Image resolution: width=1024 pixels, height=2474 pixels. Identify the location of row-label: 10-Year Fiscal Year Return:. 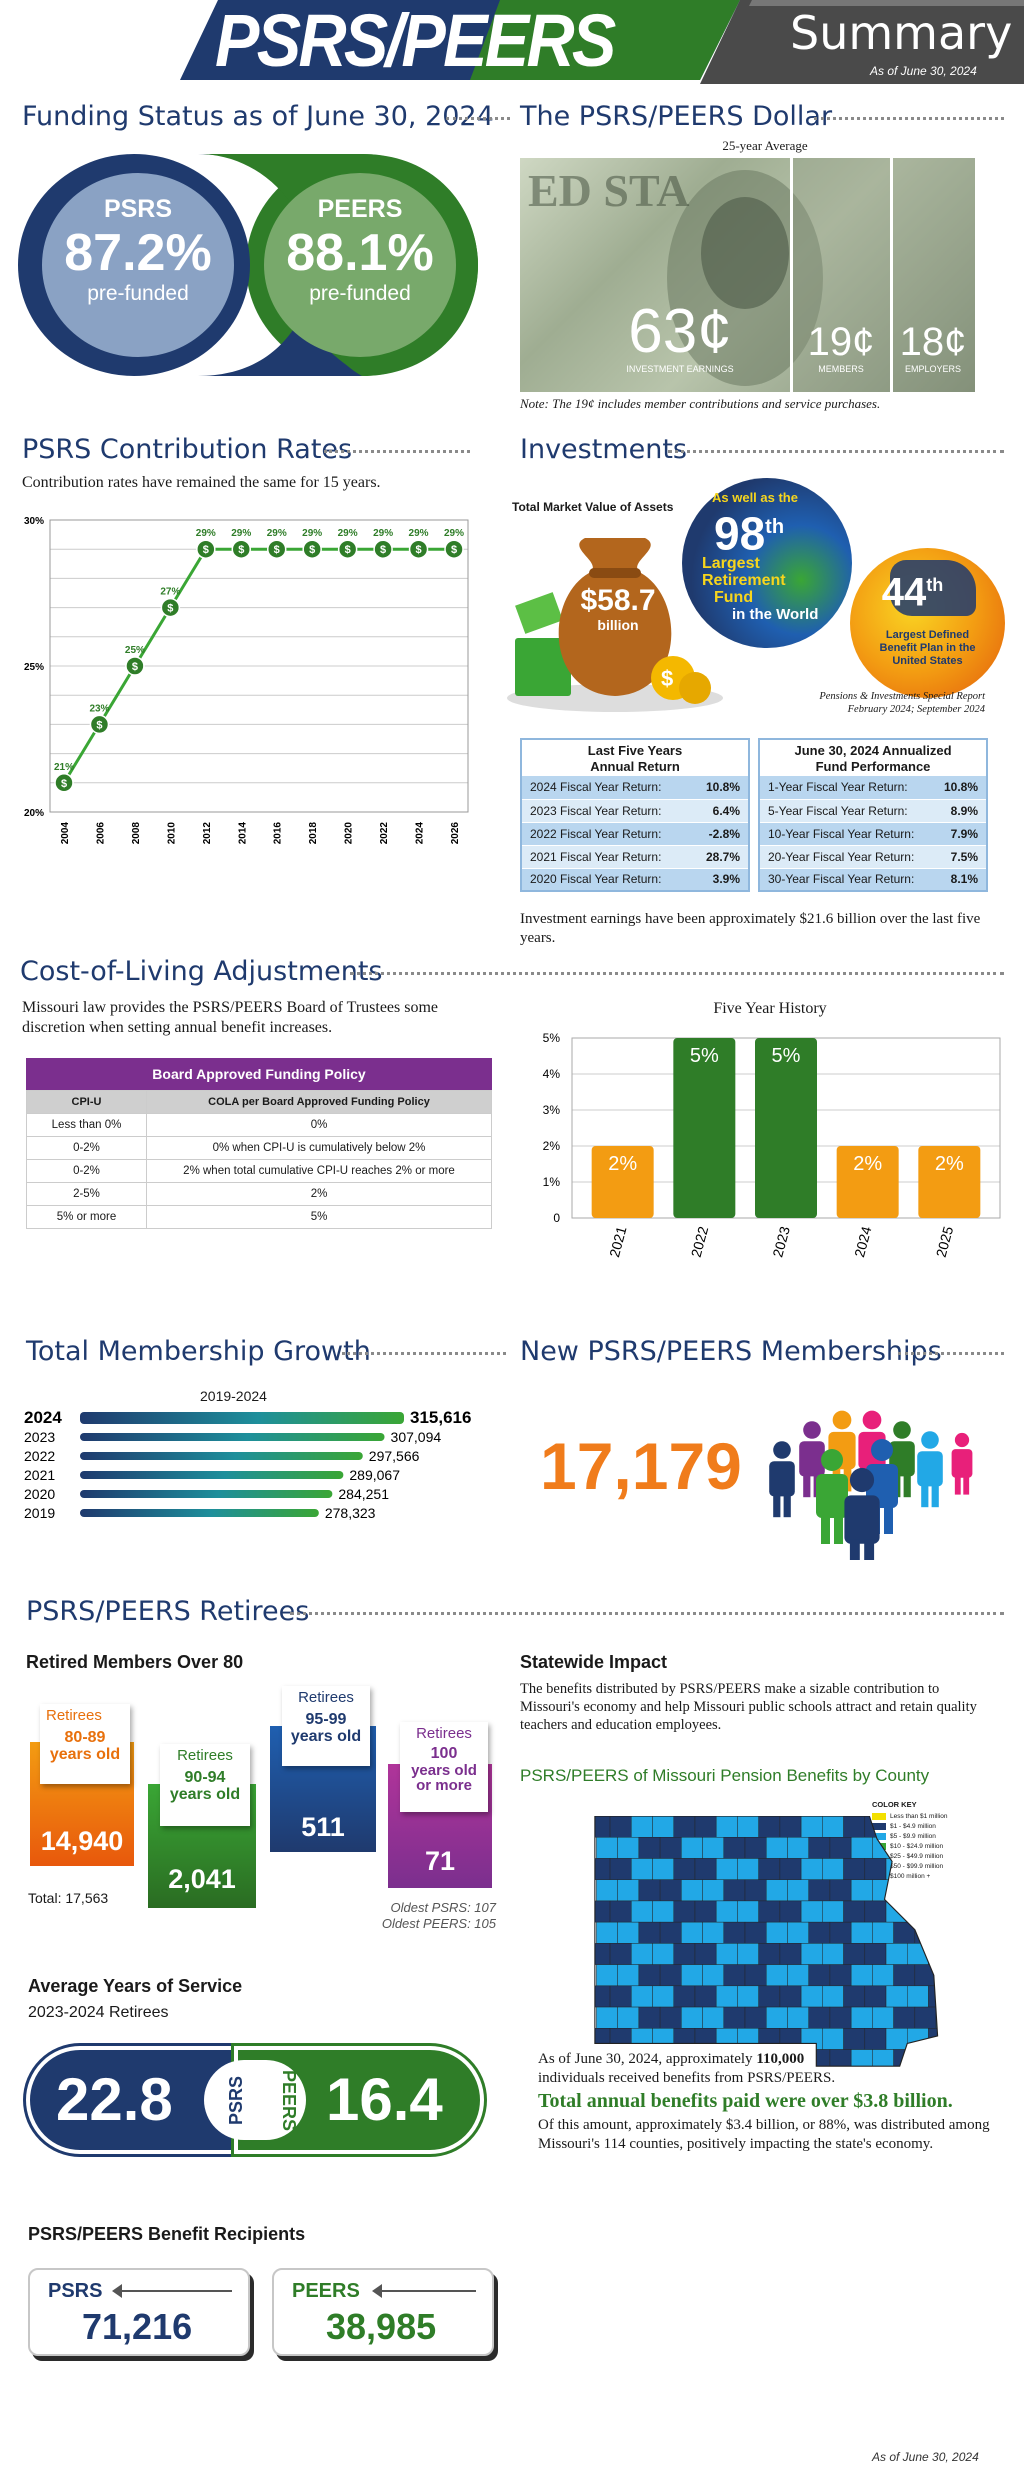
(846, 834).